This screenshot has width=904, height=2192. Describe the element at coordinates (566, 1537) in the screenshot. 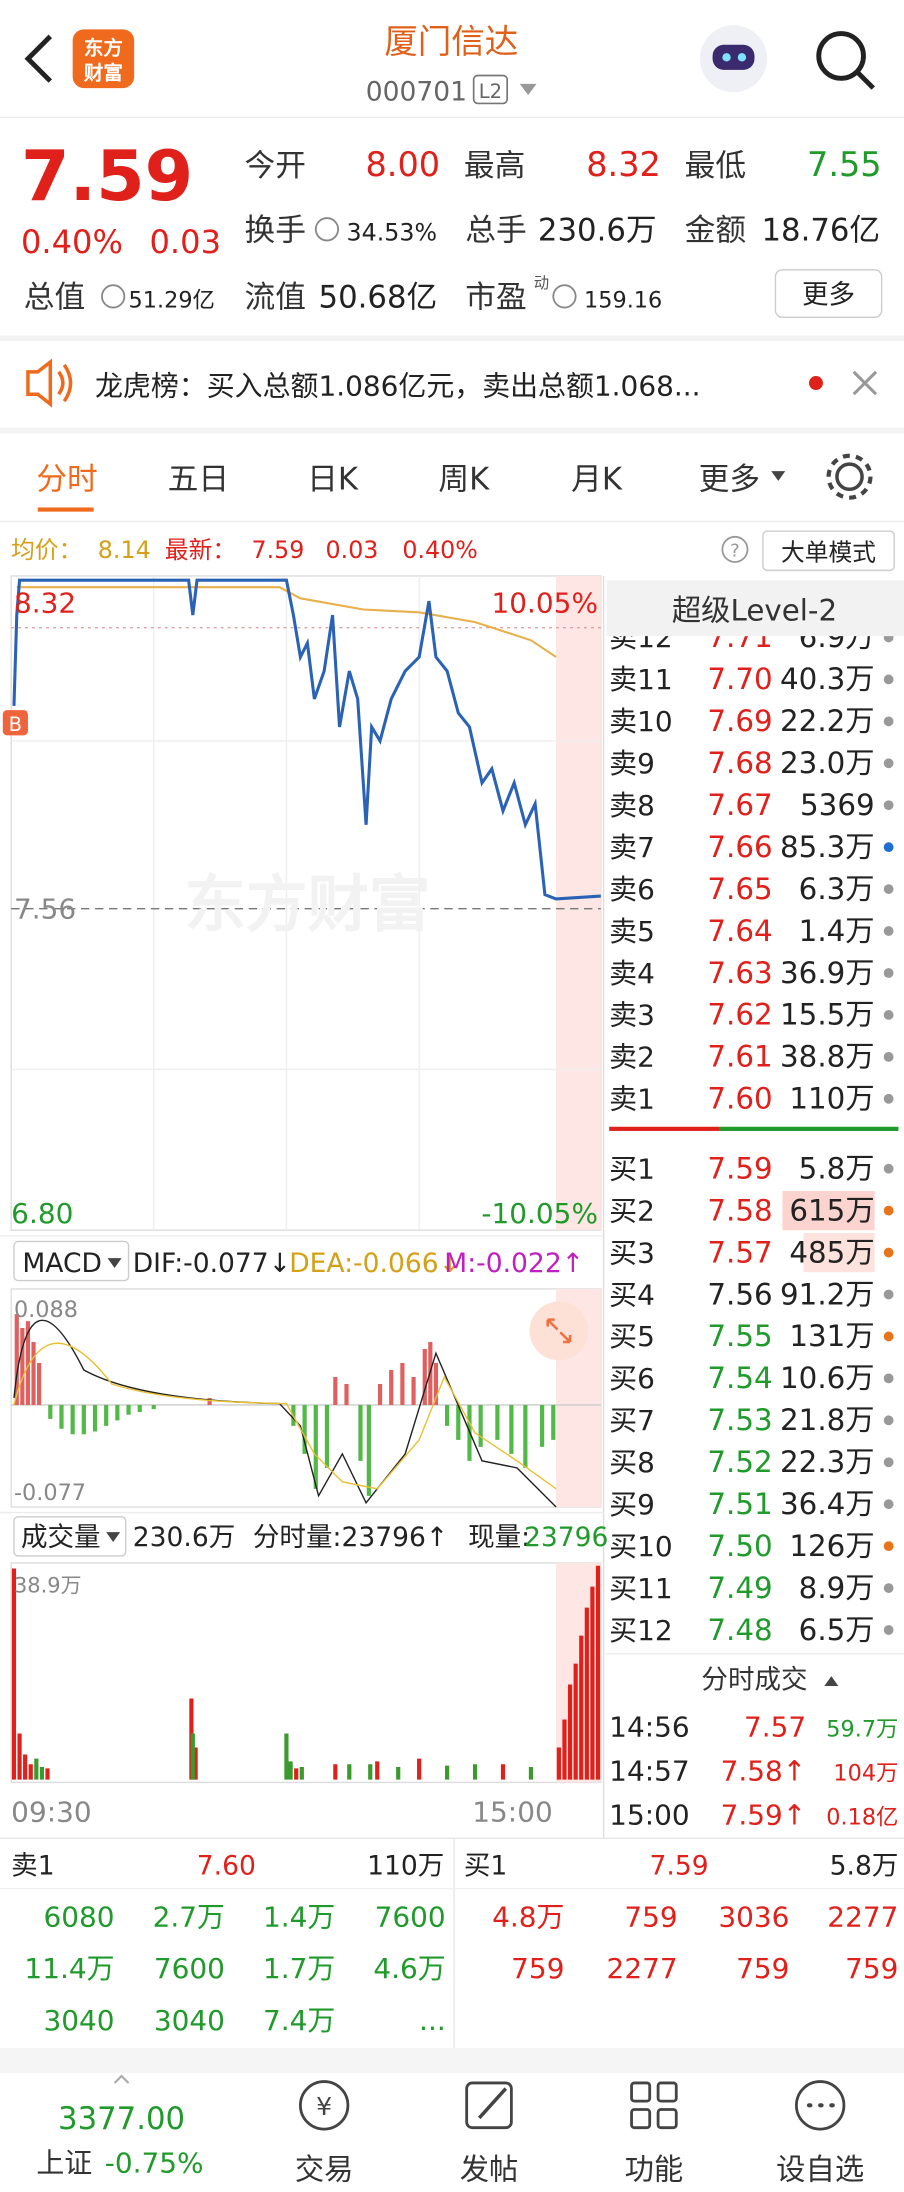

I see `current-volume: 23796` at that location.